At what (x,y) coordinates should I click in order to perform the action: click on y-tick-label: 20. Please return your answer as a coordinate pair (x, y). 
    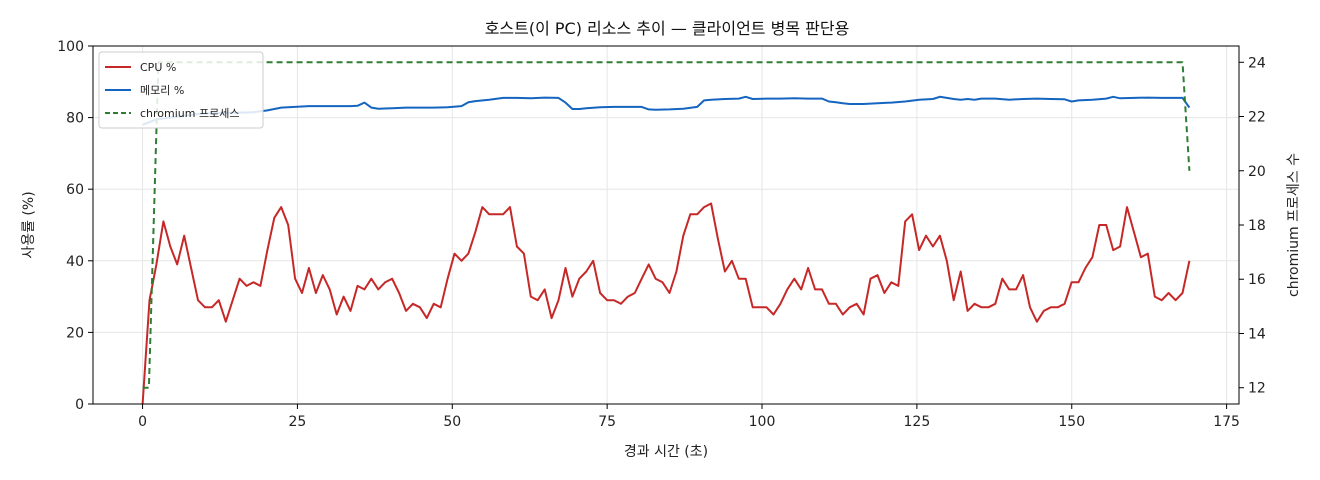
    Looking at the image, I should click on (75, 333).